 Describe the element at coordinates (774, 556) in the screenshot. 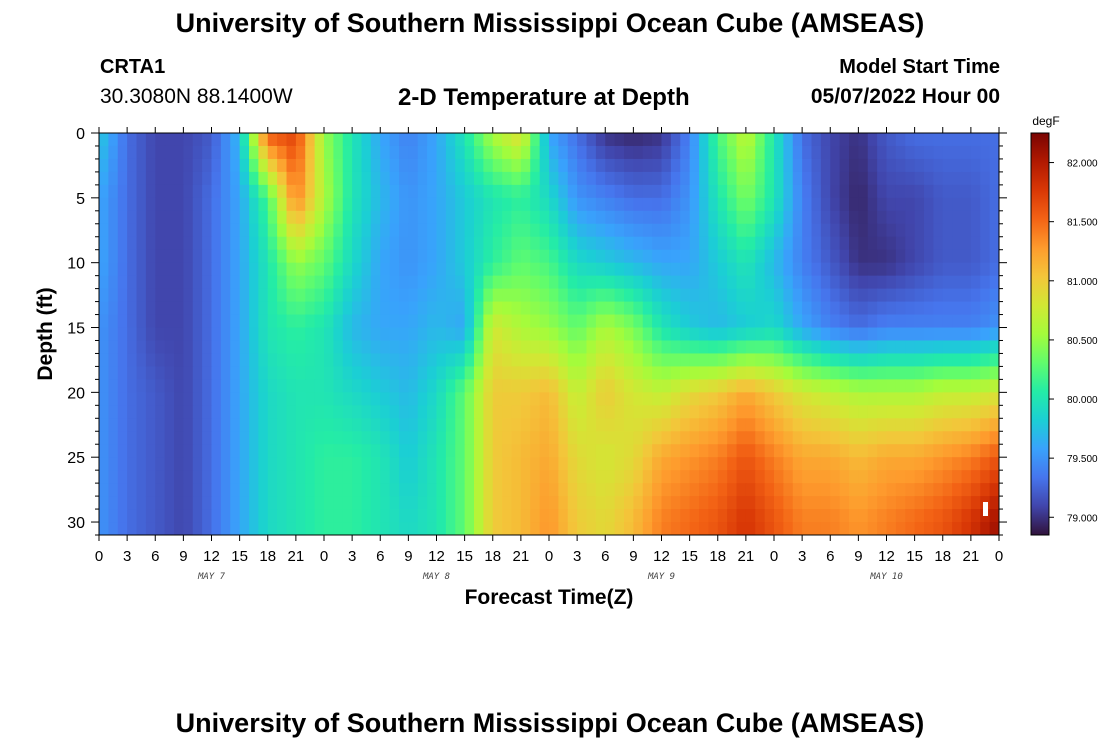

I see `x-tick-label: 0` at that location.